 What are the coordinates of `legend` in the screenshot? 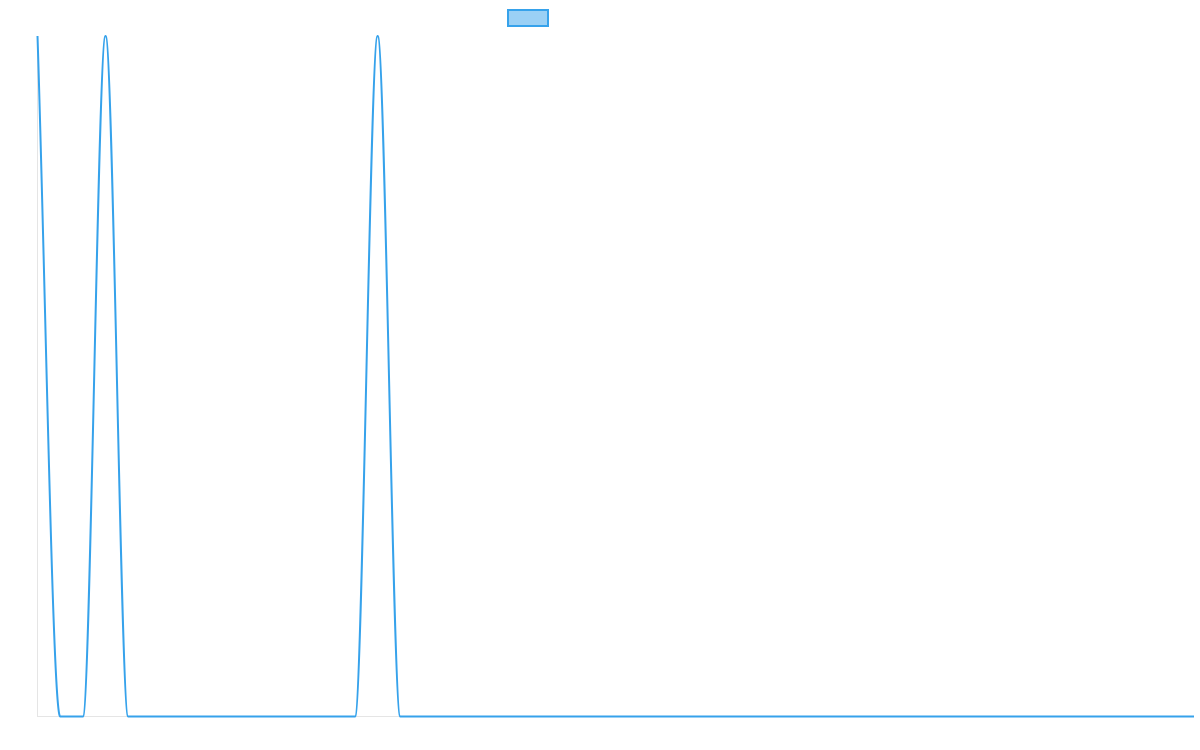 It's located at (528, 18).